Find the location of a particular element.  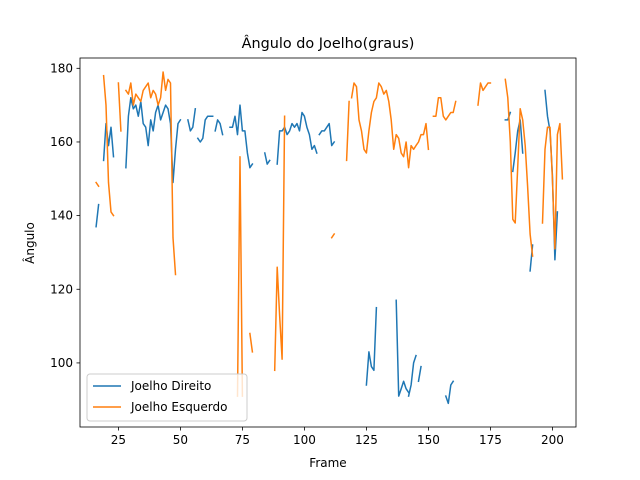

y-tick-label: 120 is located at coordinates (61, 289).